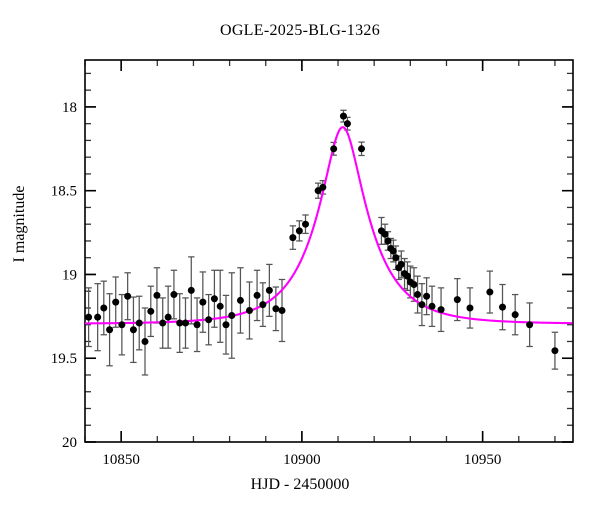 This screenshot has width=600, height=512. Describe the element at coordinates (300, 484) in the screenshot. I see `x-axis-label: HJD - 2450000` at that location.